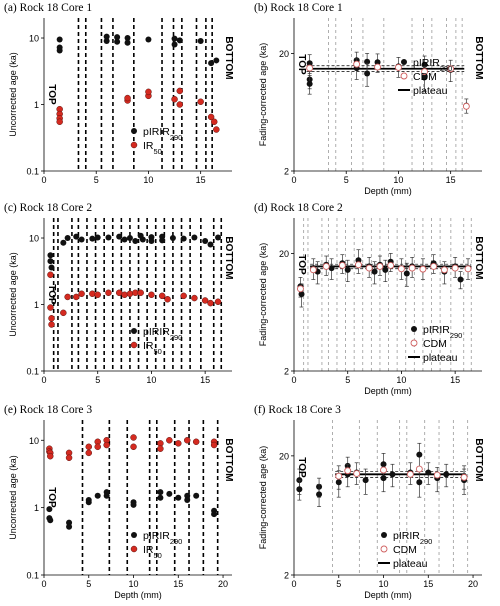 The image size is (500, 606). I want to click on x-tick-label: 0, so click(43, 380).